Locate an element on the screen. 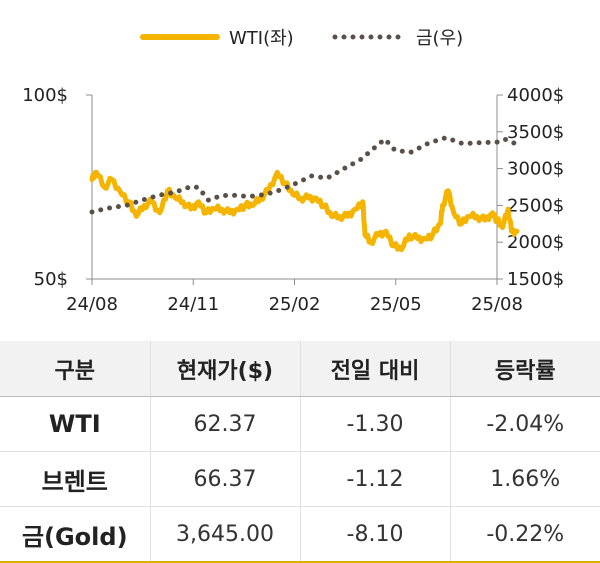 The image size is (600, 563). change-rate-cell: -0.22% is located at coordinates (524, 534).